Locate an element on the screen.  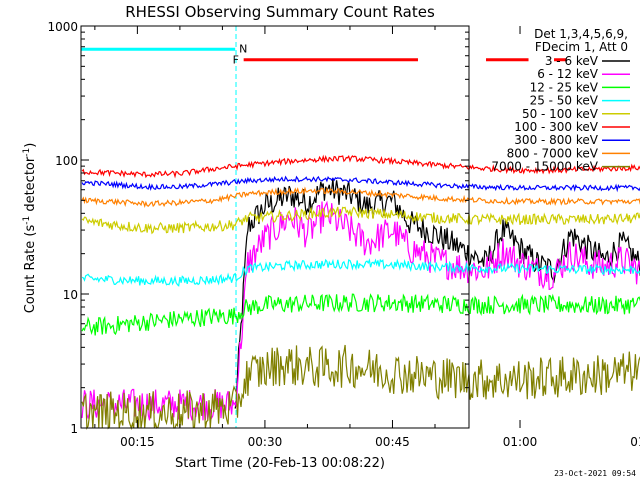
y-axis-label-sup1: -1 is located at coordinates (27, 220).